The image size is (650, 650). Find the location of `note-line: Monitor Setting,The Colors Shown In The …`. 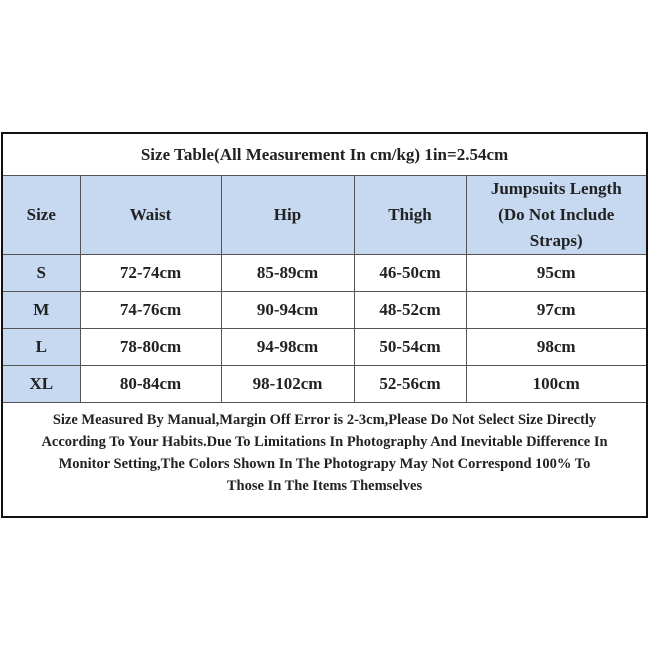

note-line: Monitor Setting,The Colors Shown In The … is located at coordinates (324, 464).